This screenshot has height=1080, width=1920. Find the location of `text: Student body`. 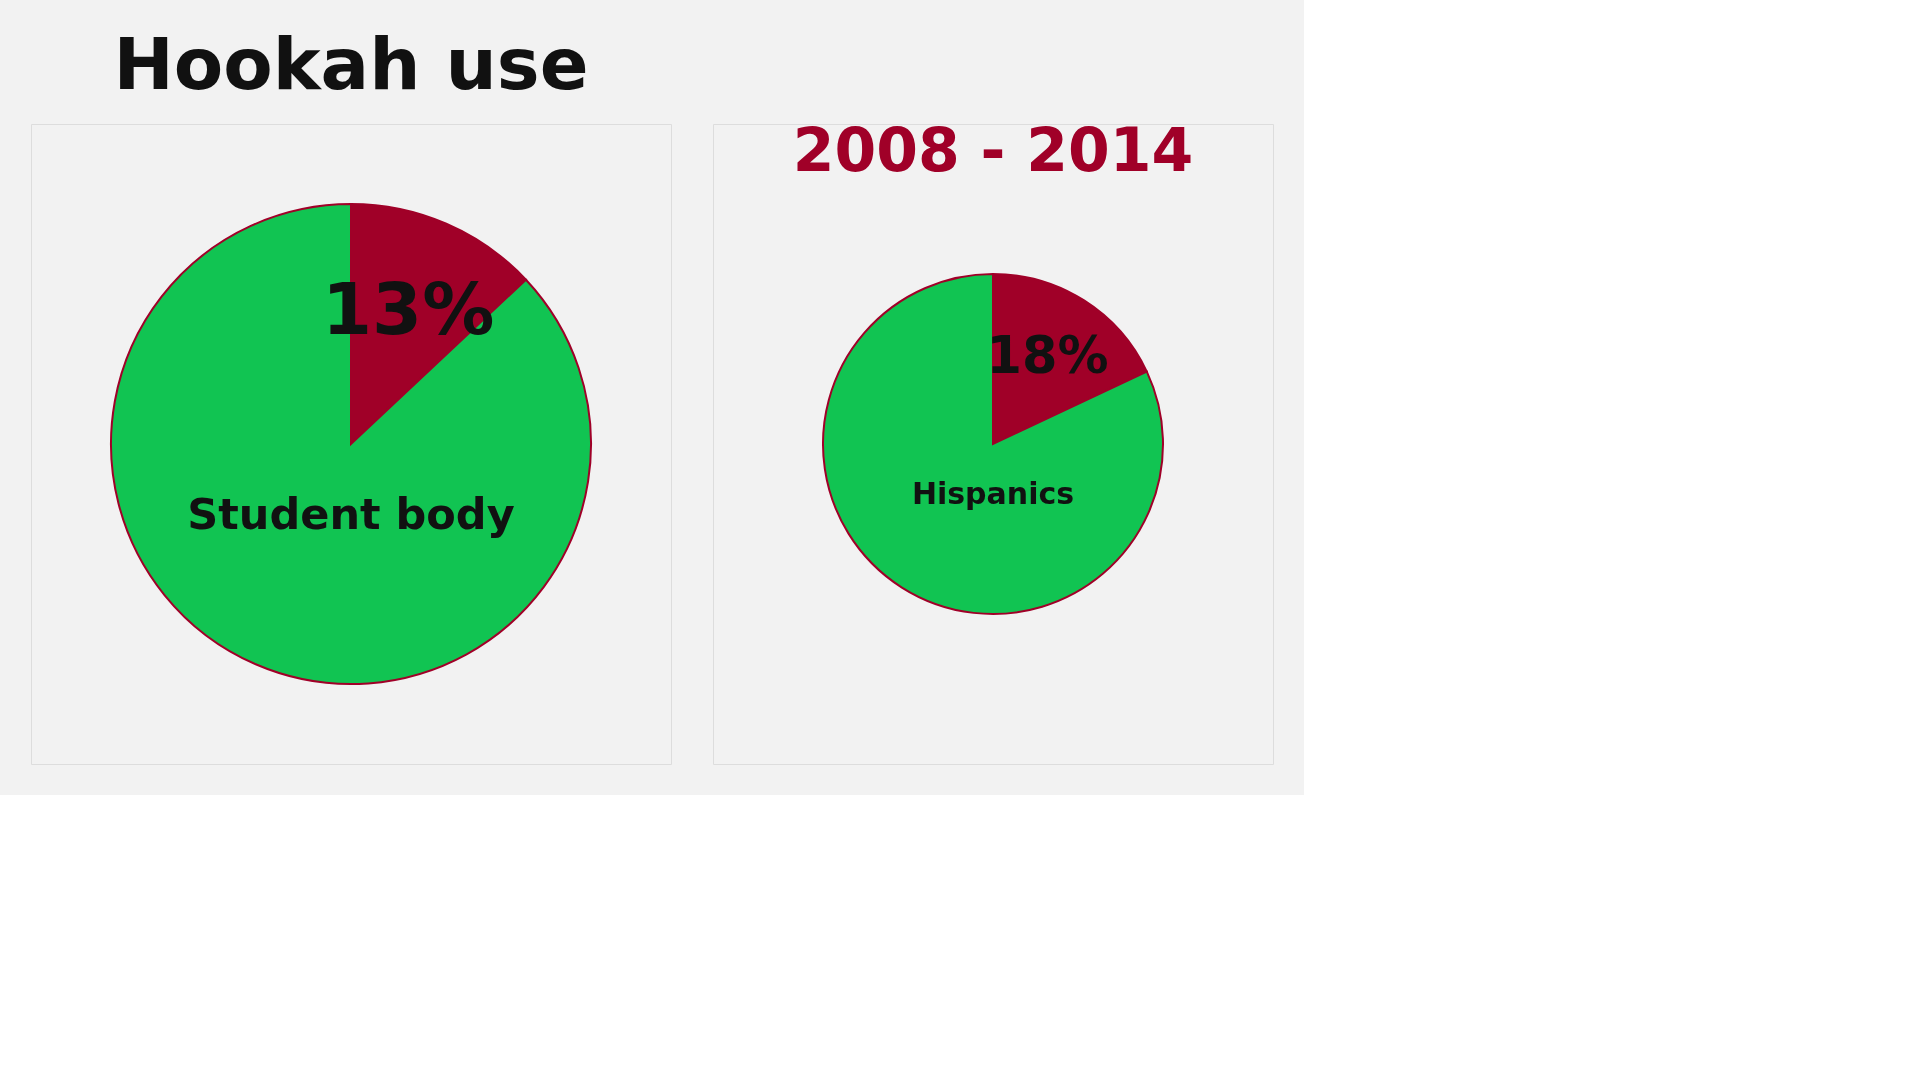

text: Student body is located at coordinates (351, 514).